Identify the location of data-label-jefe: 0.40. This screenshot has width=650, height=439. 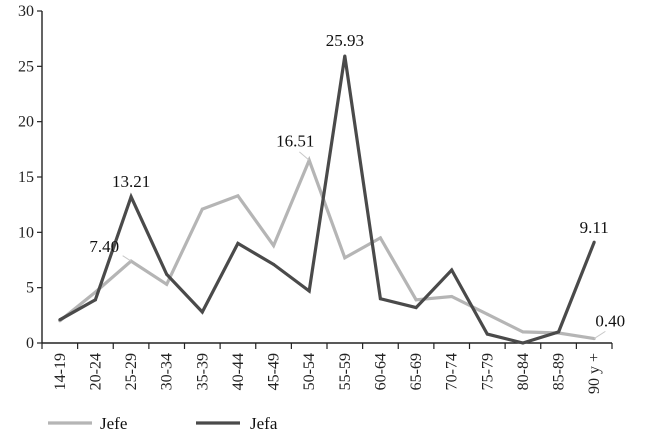
(610, 321).